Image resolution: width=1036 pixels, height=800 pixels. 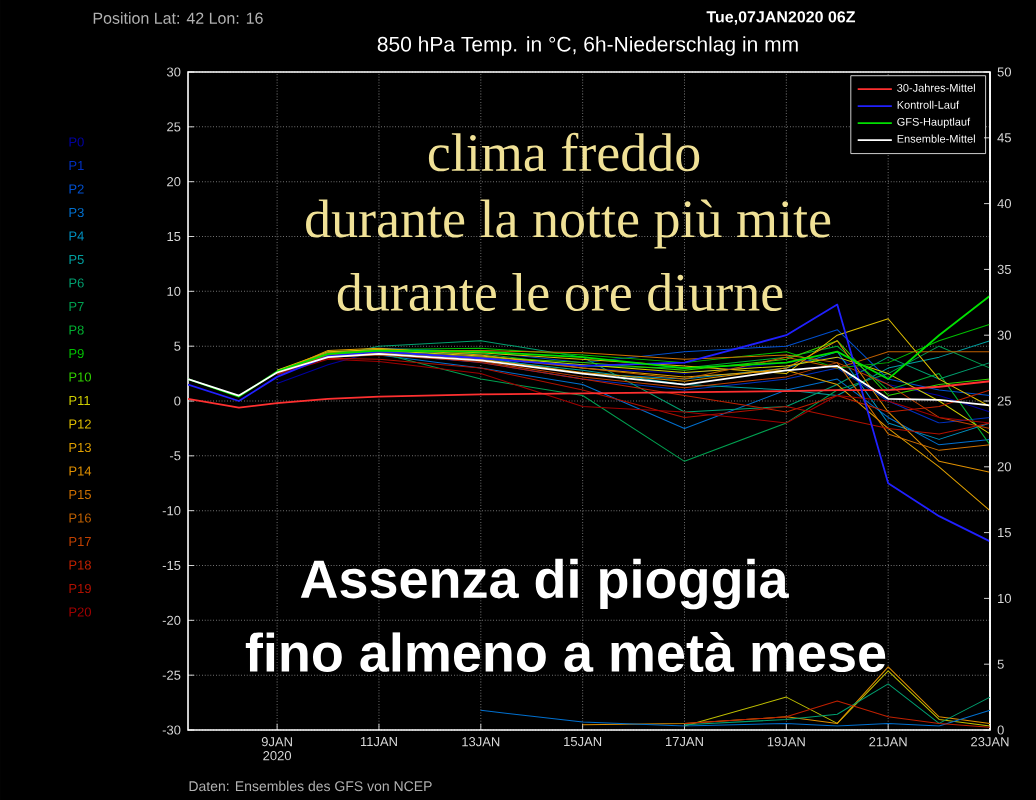 I want to click on text: Tue,07JAN2020 06Z, so click(x=781, y=18).